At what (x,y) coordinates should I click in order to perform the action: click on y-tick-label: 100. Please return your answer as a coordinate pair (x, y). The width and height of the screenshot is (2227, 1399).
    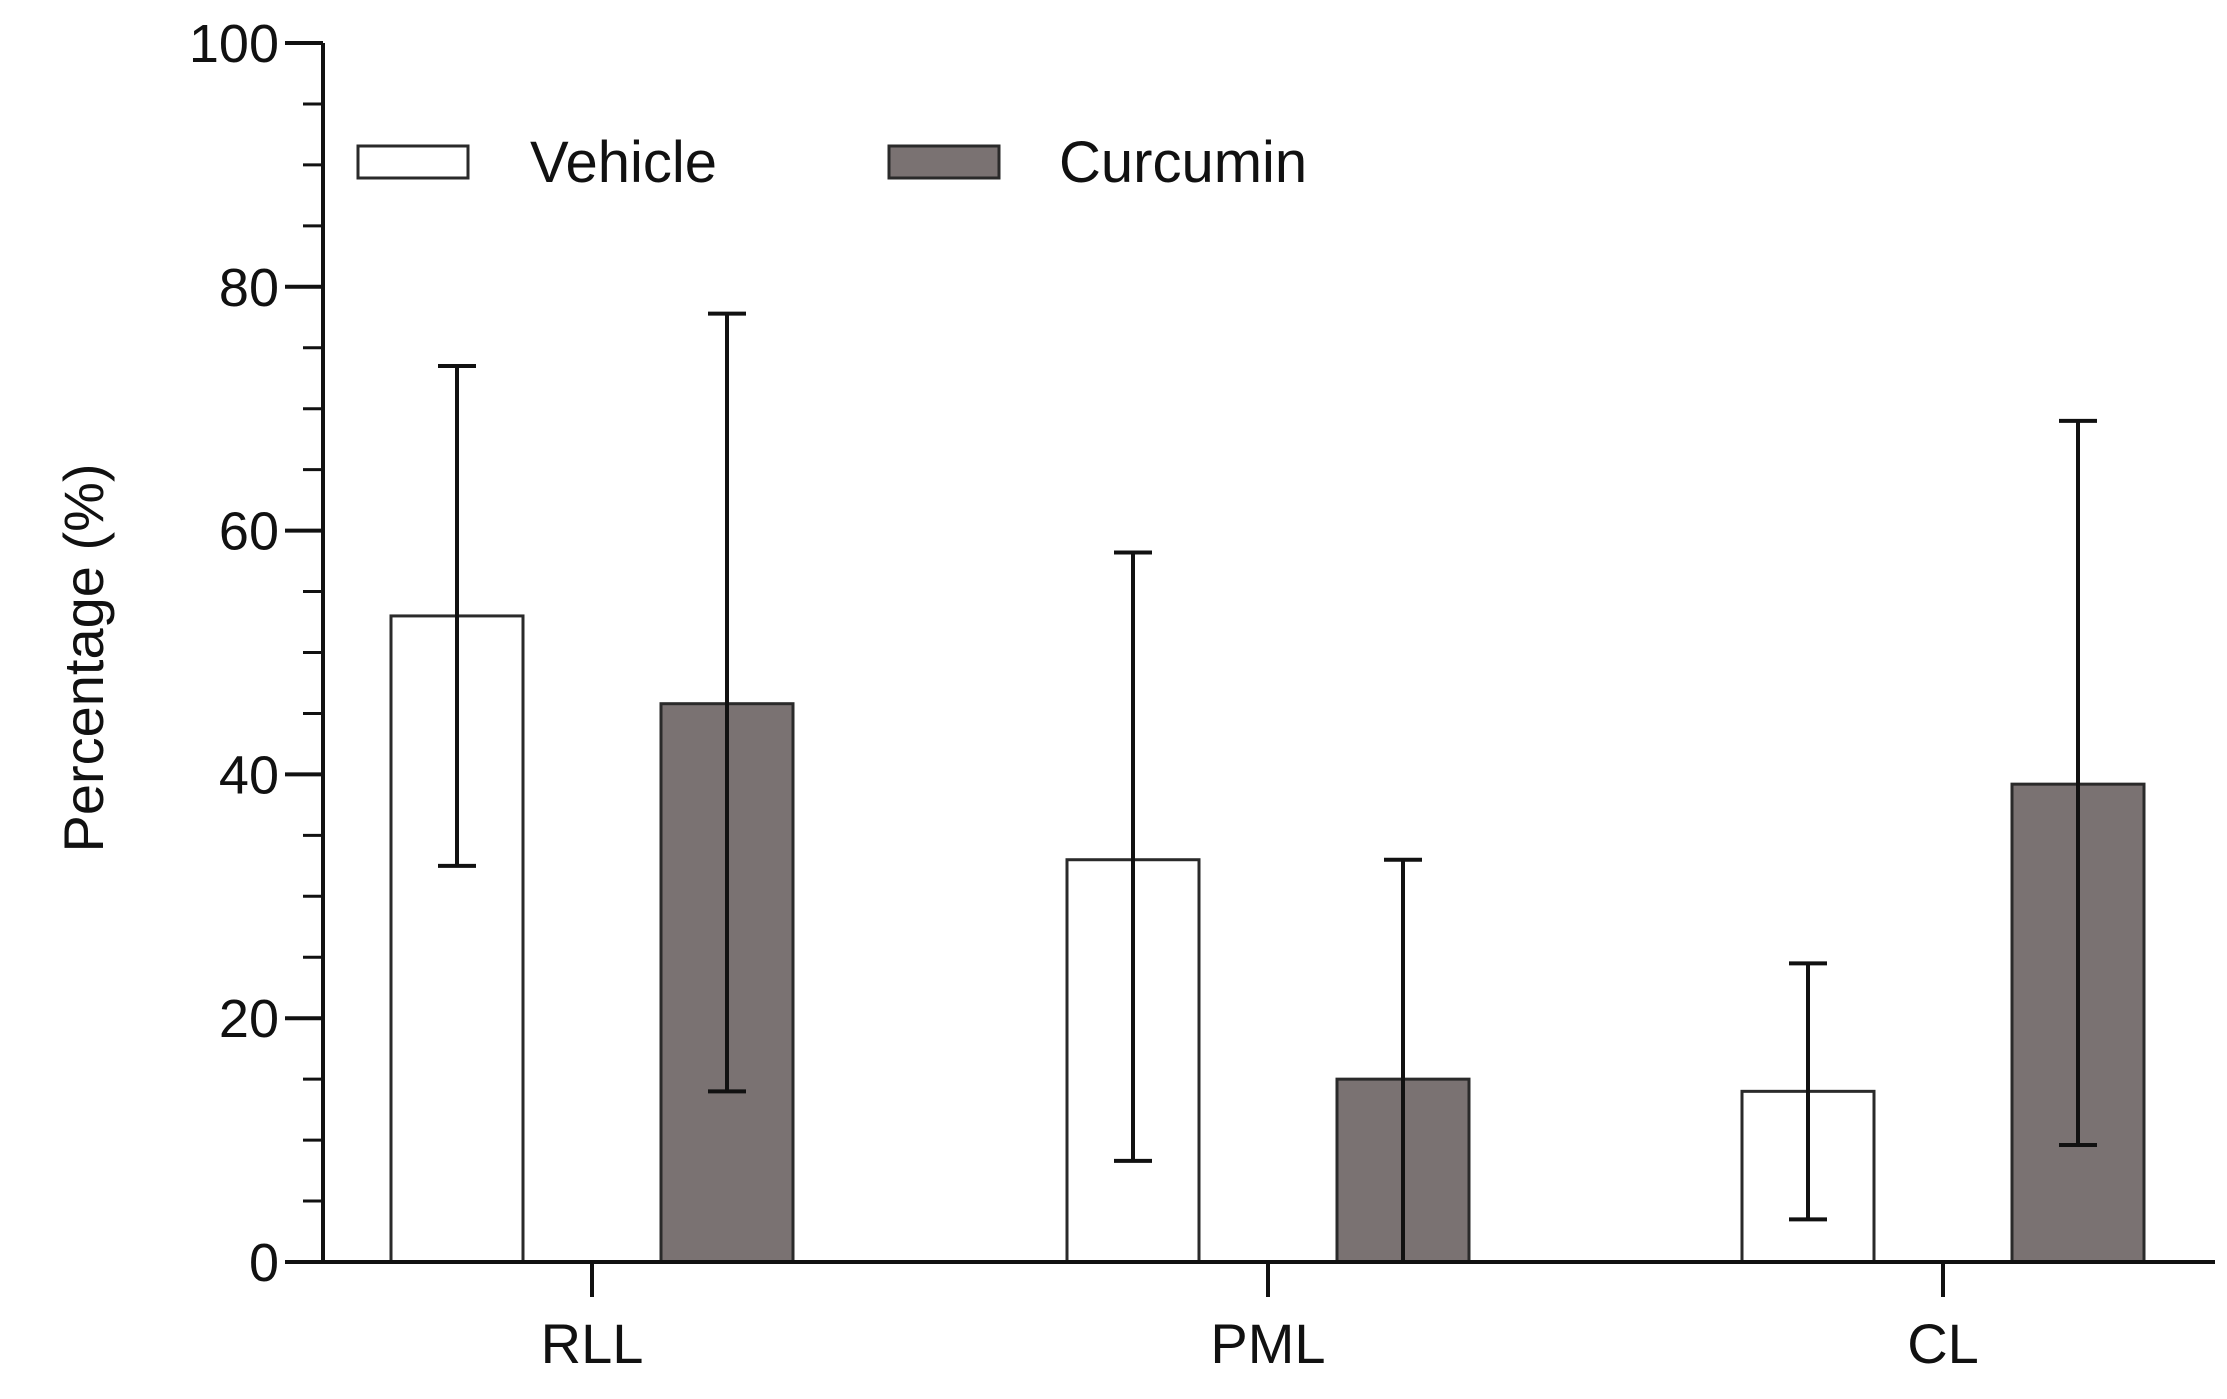
    Looking at the image, I should click on (234, 44).